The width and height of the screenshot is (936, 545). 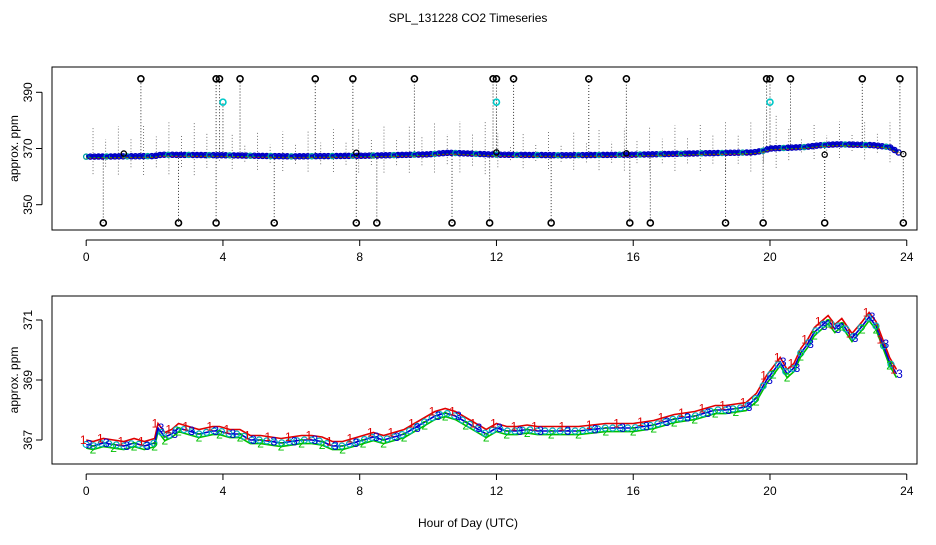 What do you see at coordinates (223, 257) in the screenshot?
I see `x-tick-label: 4` at bounding box center [223, 257].